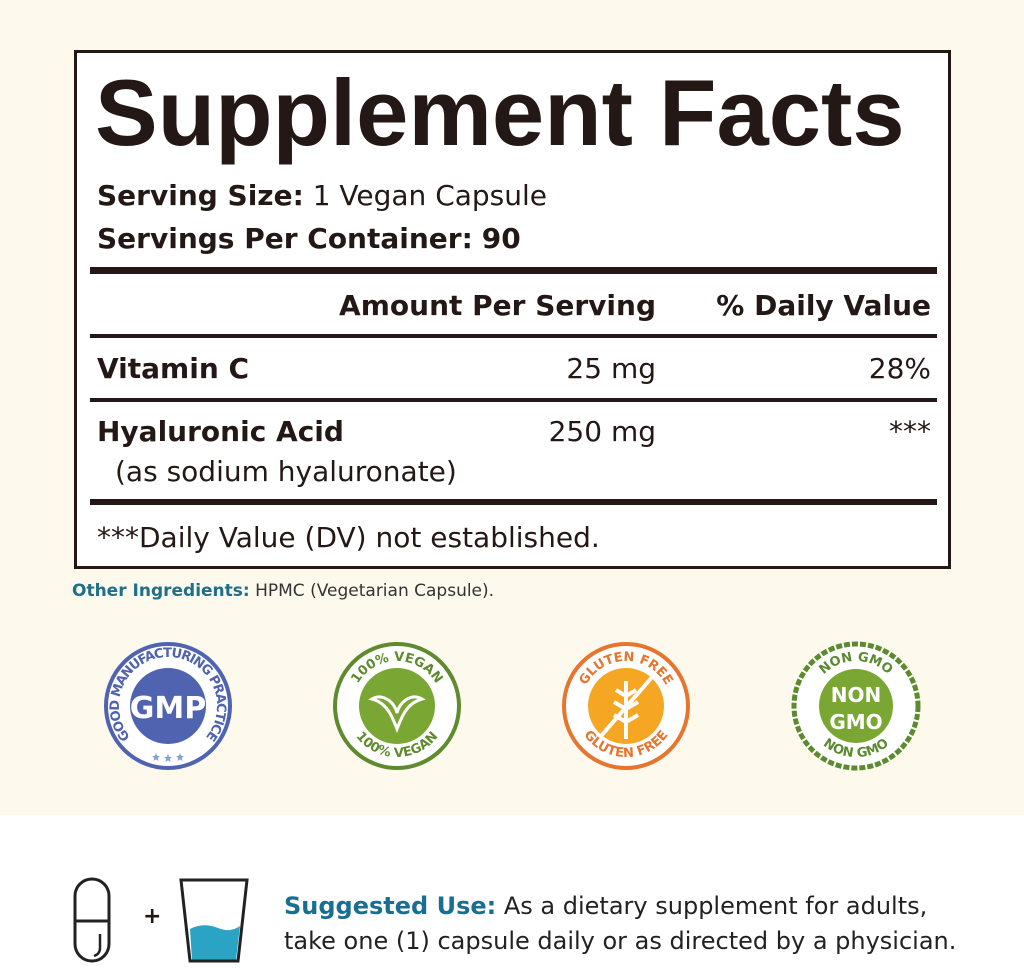 The image size is (1024, 968). Describe the element at coordinates (286, 471) in the screenshot. I see `nutrient-subtext: (as sodium hyaluronate)` at that location.